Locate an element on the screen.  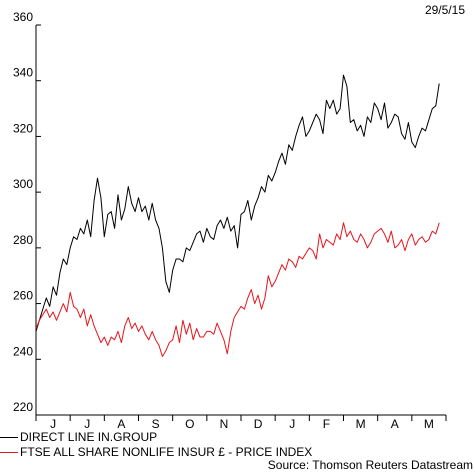
y-tick-label: 220 is located at coordinates (23, 407).